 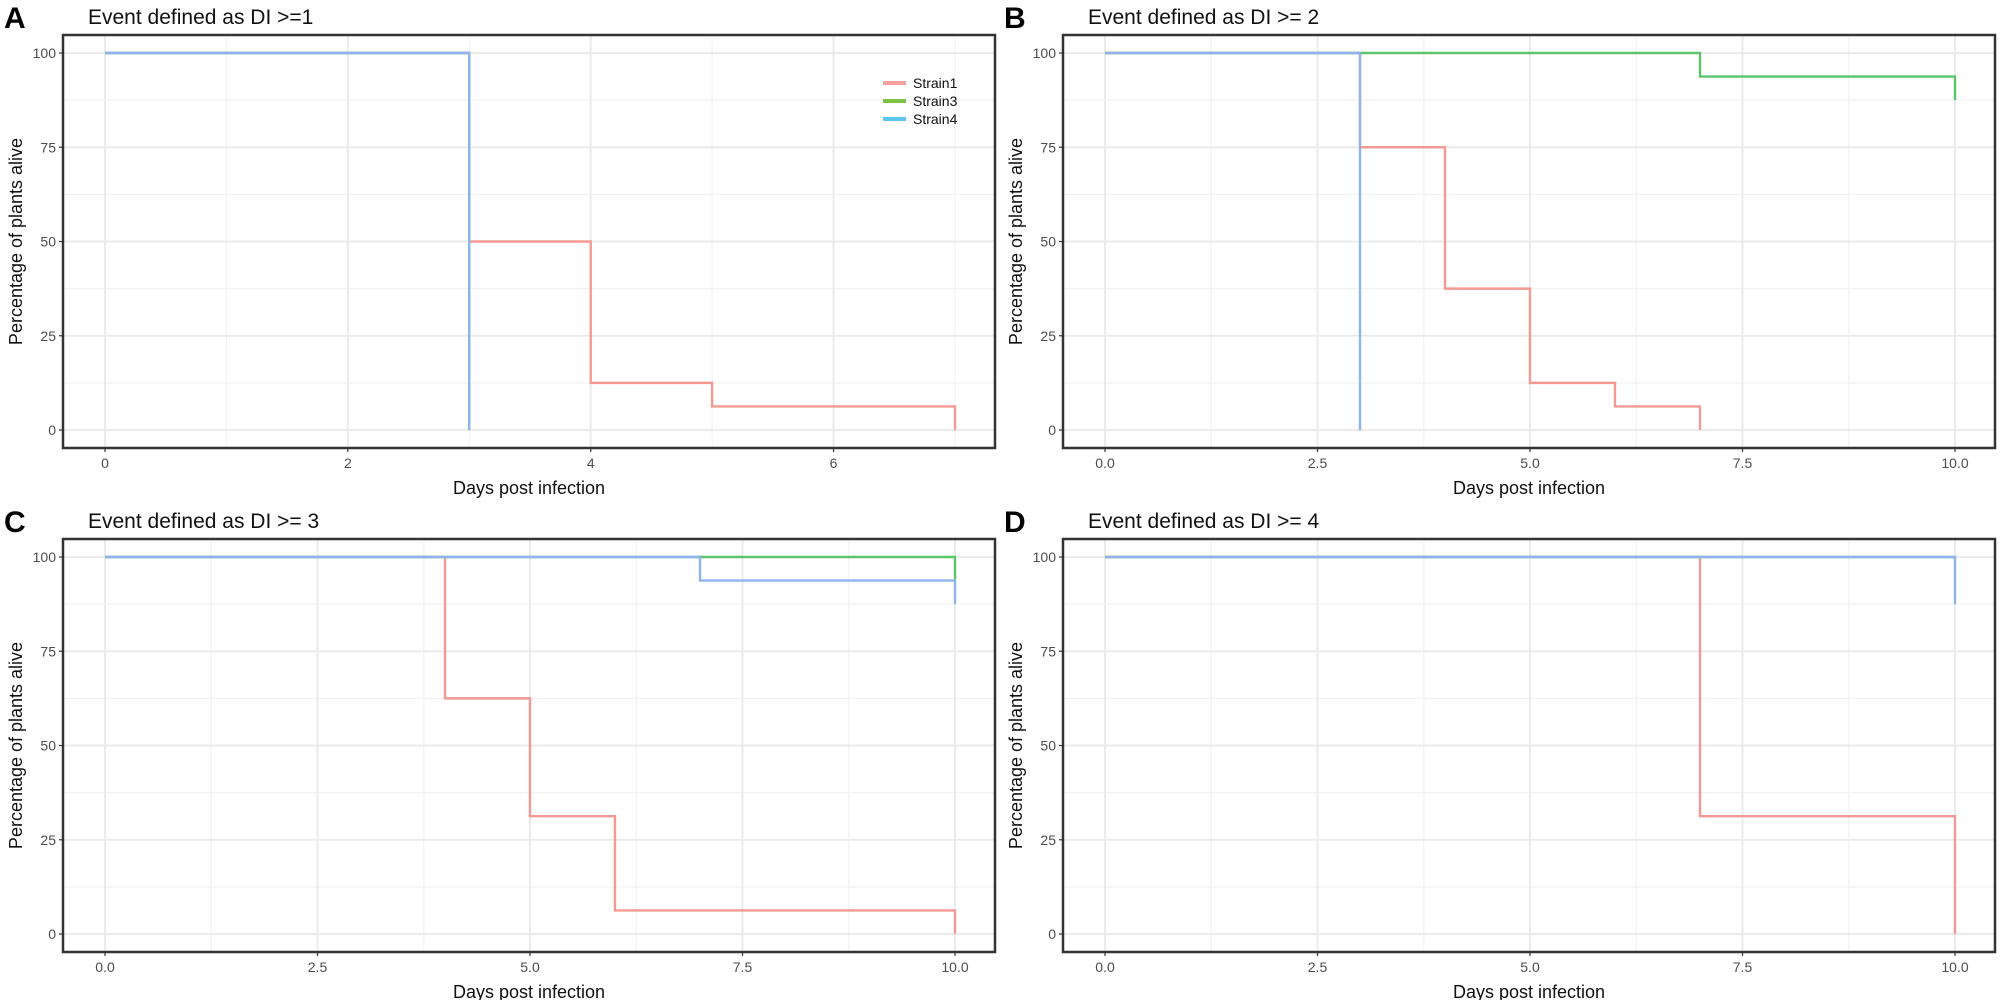 What do you see at coordinates (1015, 522) in the screenshot?
I see `panel-letter: D` at bounding box center [1015, 522].